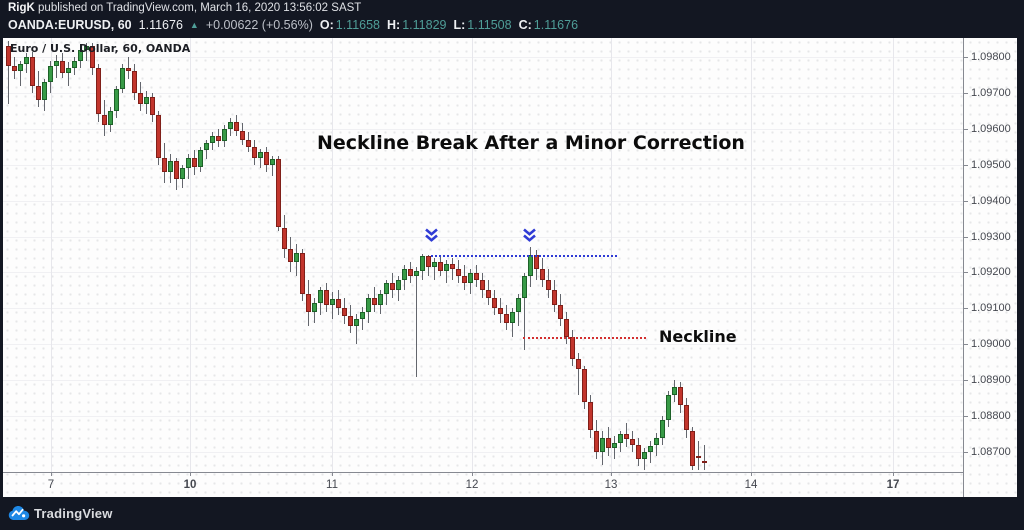  Describe the element at coordinates (482, 25) in the screenshot. I see `low-value: L: 1.11508` at that location.